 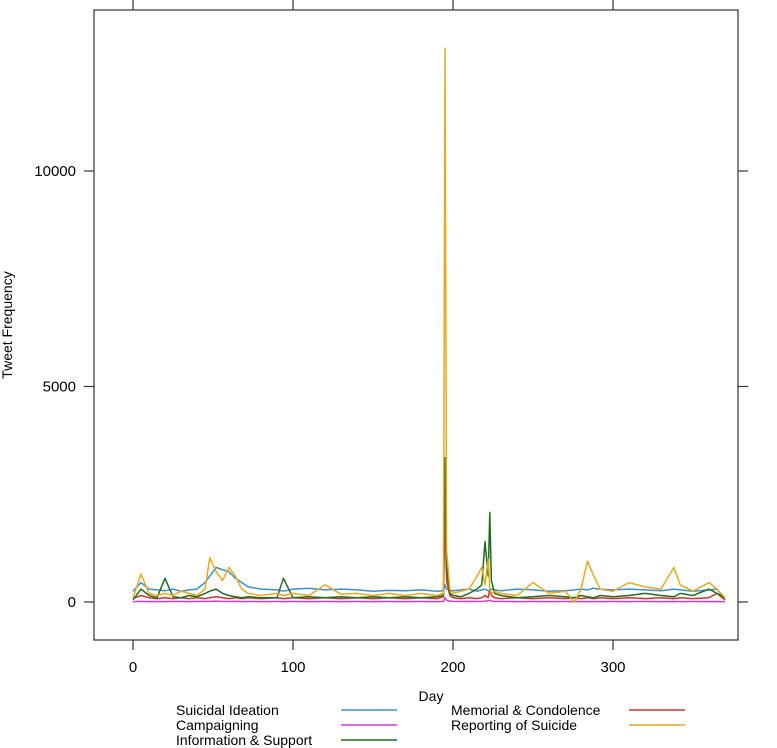 What do you see at coordinates (133, 667) in the screenshot?
I see `x-tick-label: 0` at bounding box center [133, 667].